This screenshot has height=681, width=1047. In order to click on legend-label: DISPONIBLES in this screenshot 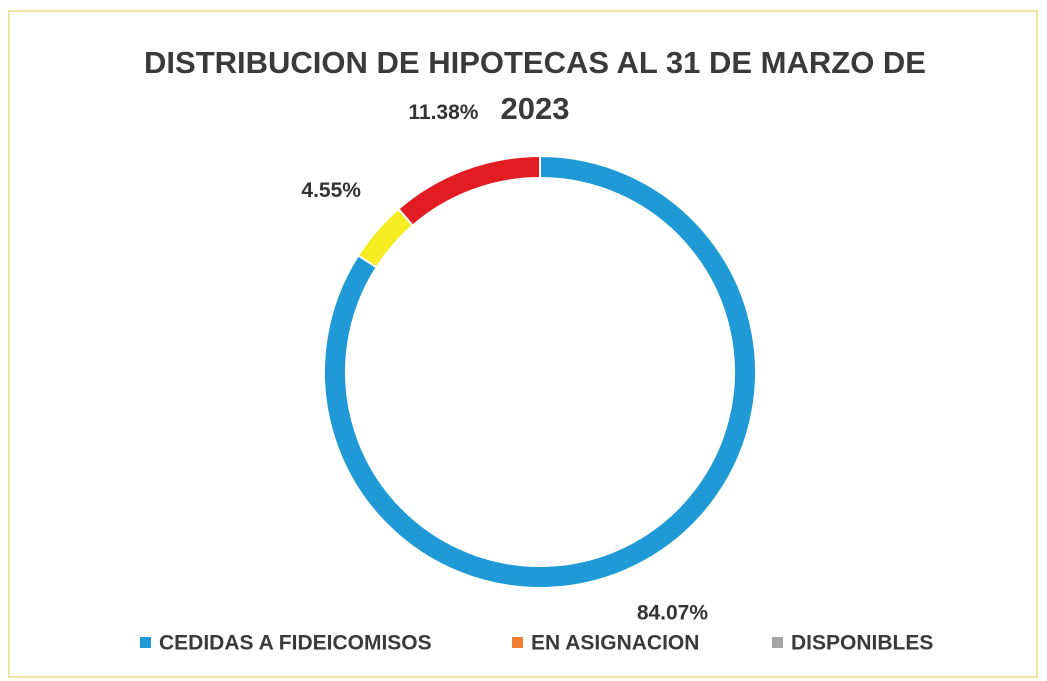, I will do `click(862, 643)`.